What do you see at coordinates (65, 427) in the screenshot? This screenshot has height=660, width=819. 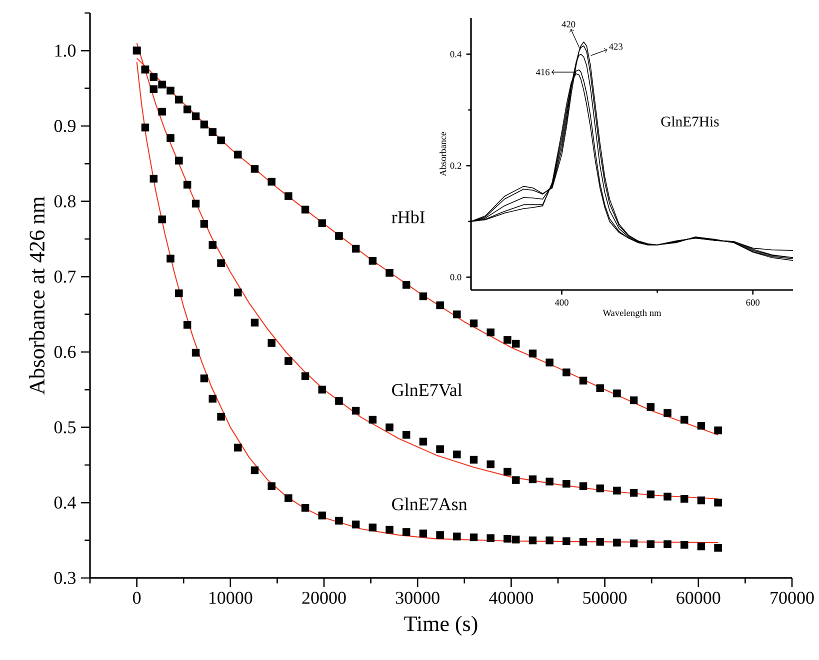 I see `y-tick-label: 0.5` at bounding box center [65, 427].